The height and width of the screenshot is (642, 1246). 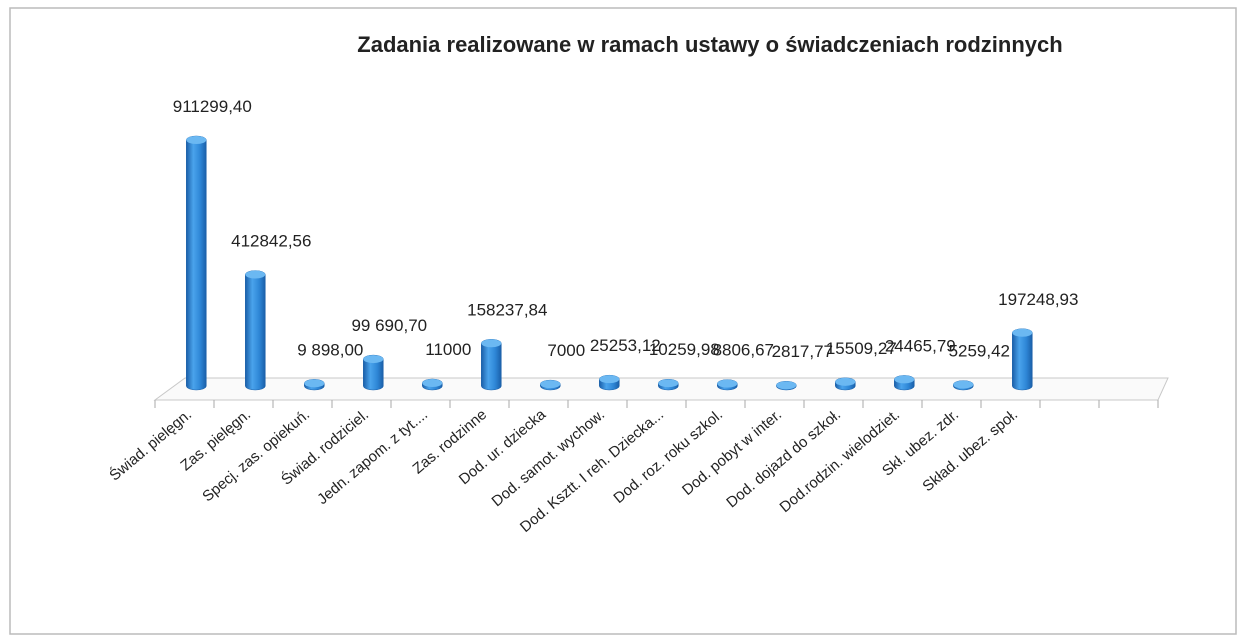 What do you see at coordinates (979, 351) in the screenshot?
I see `data-label: 5259,42` at bounding box center [979, 351].